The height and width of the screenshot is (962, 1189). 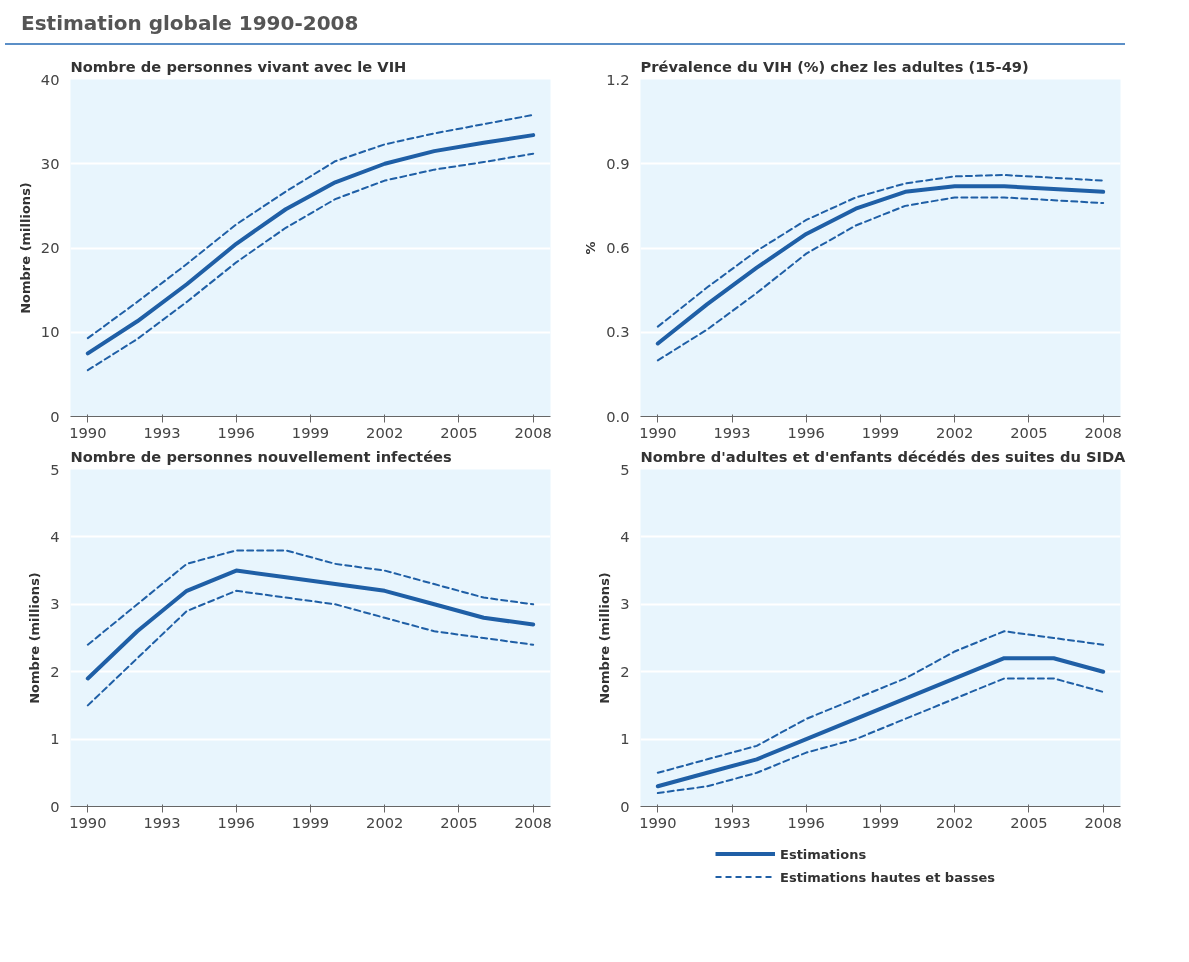 I want to click on y-tick-label: 0.9, so click(x=618, y=163).